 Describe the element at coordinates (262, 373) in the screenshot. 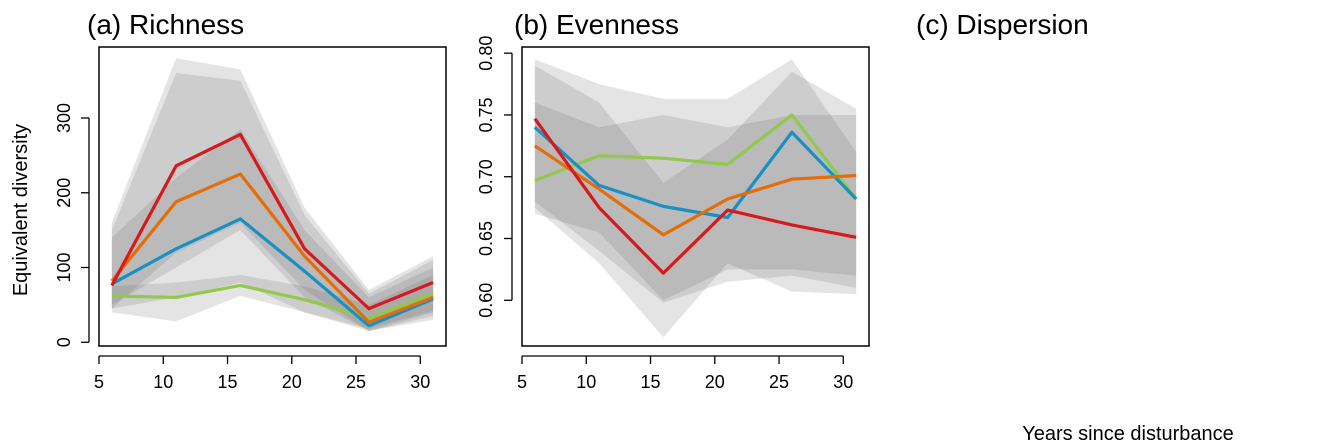

I see `richness-x-axis: 5 10 15 20 25 30` at that location.